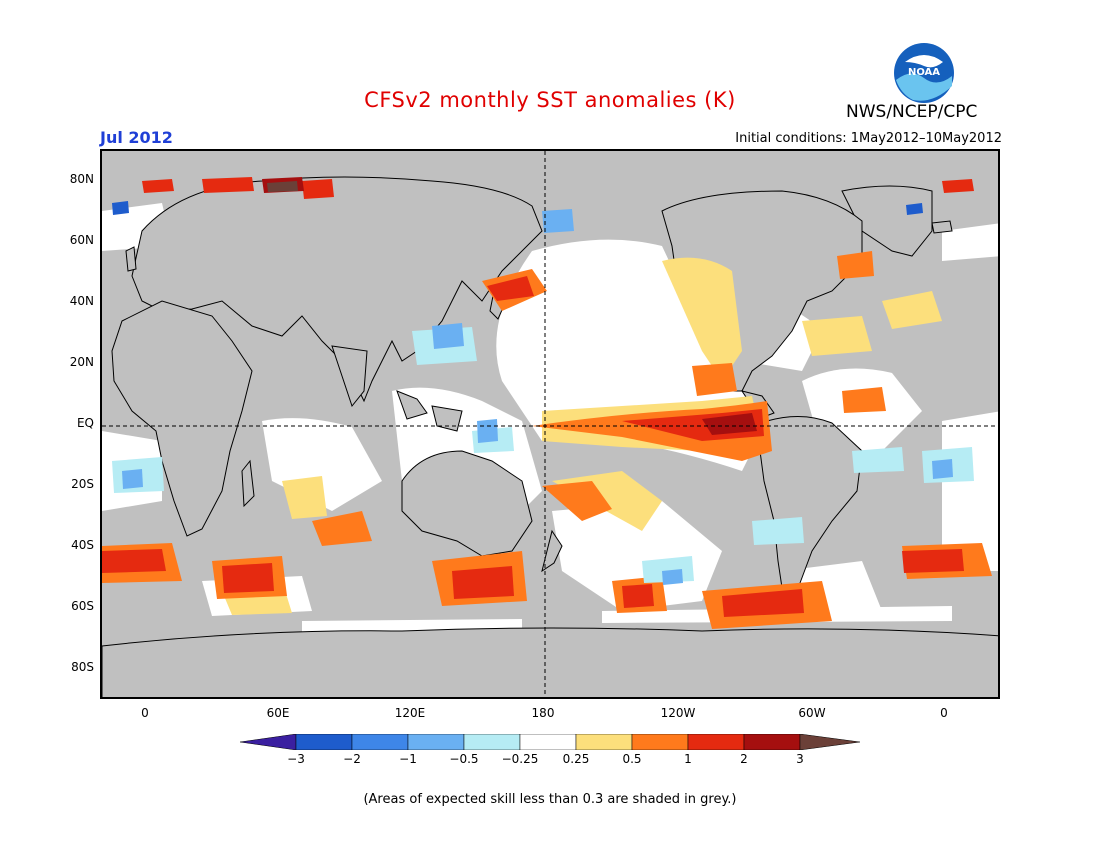 The image size is (1100, 850). Describe the element at coordinates (812, 713) in the screenshot. I see `lon-label-60w: 60W` at that location.